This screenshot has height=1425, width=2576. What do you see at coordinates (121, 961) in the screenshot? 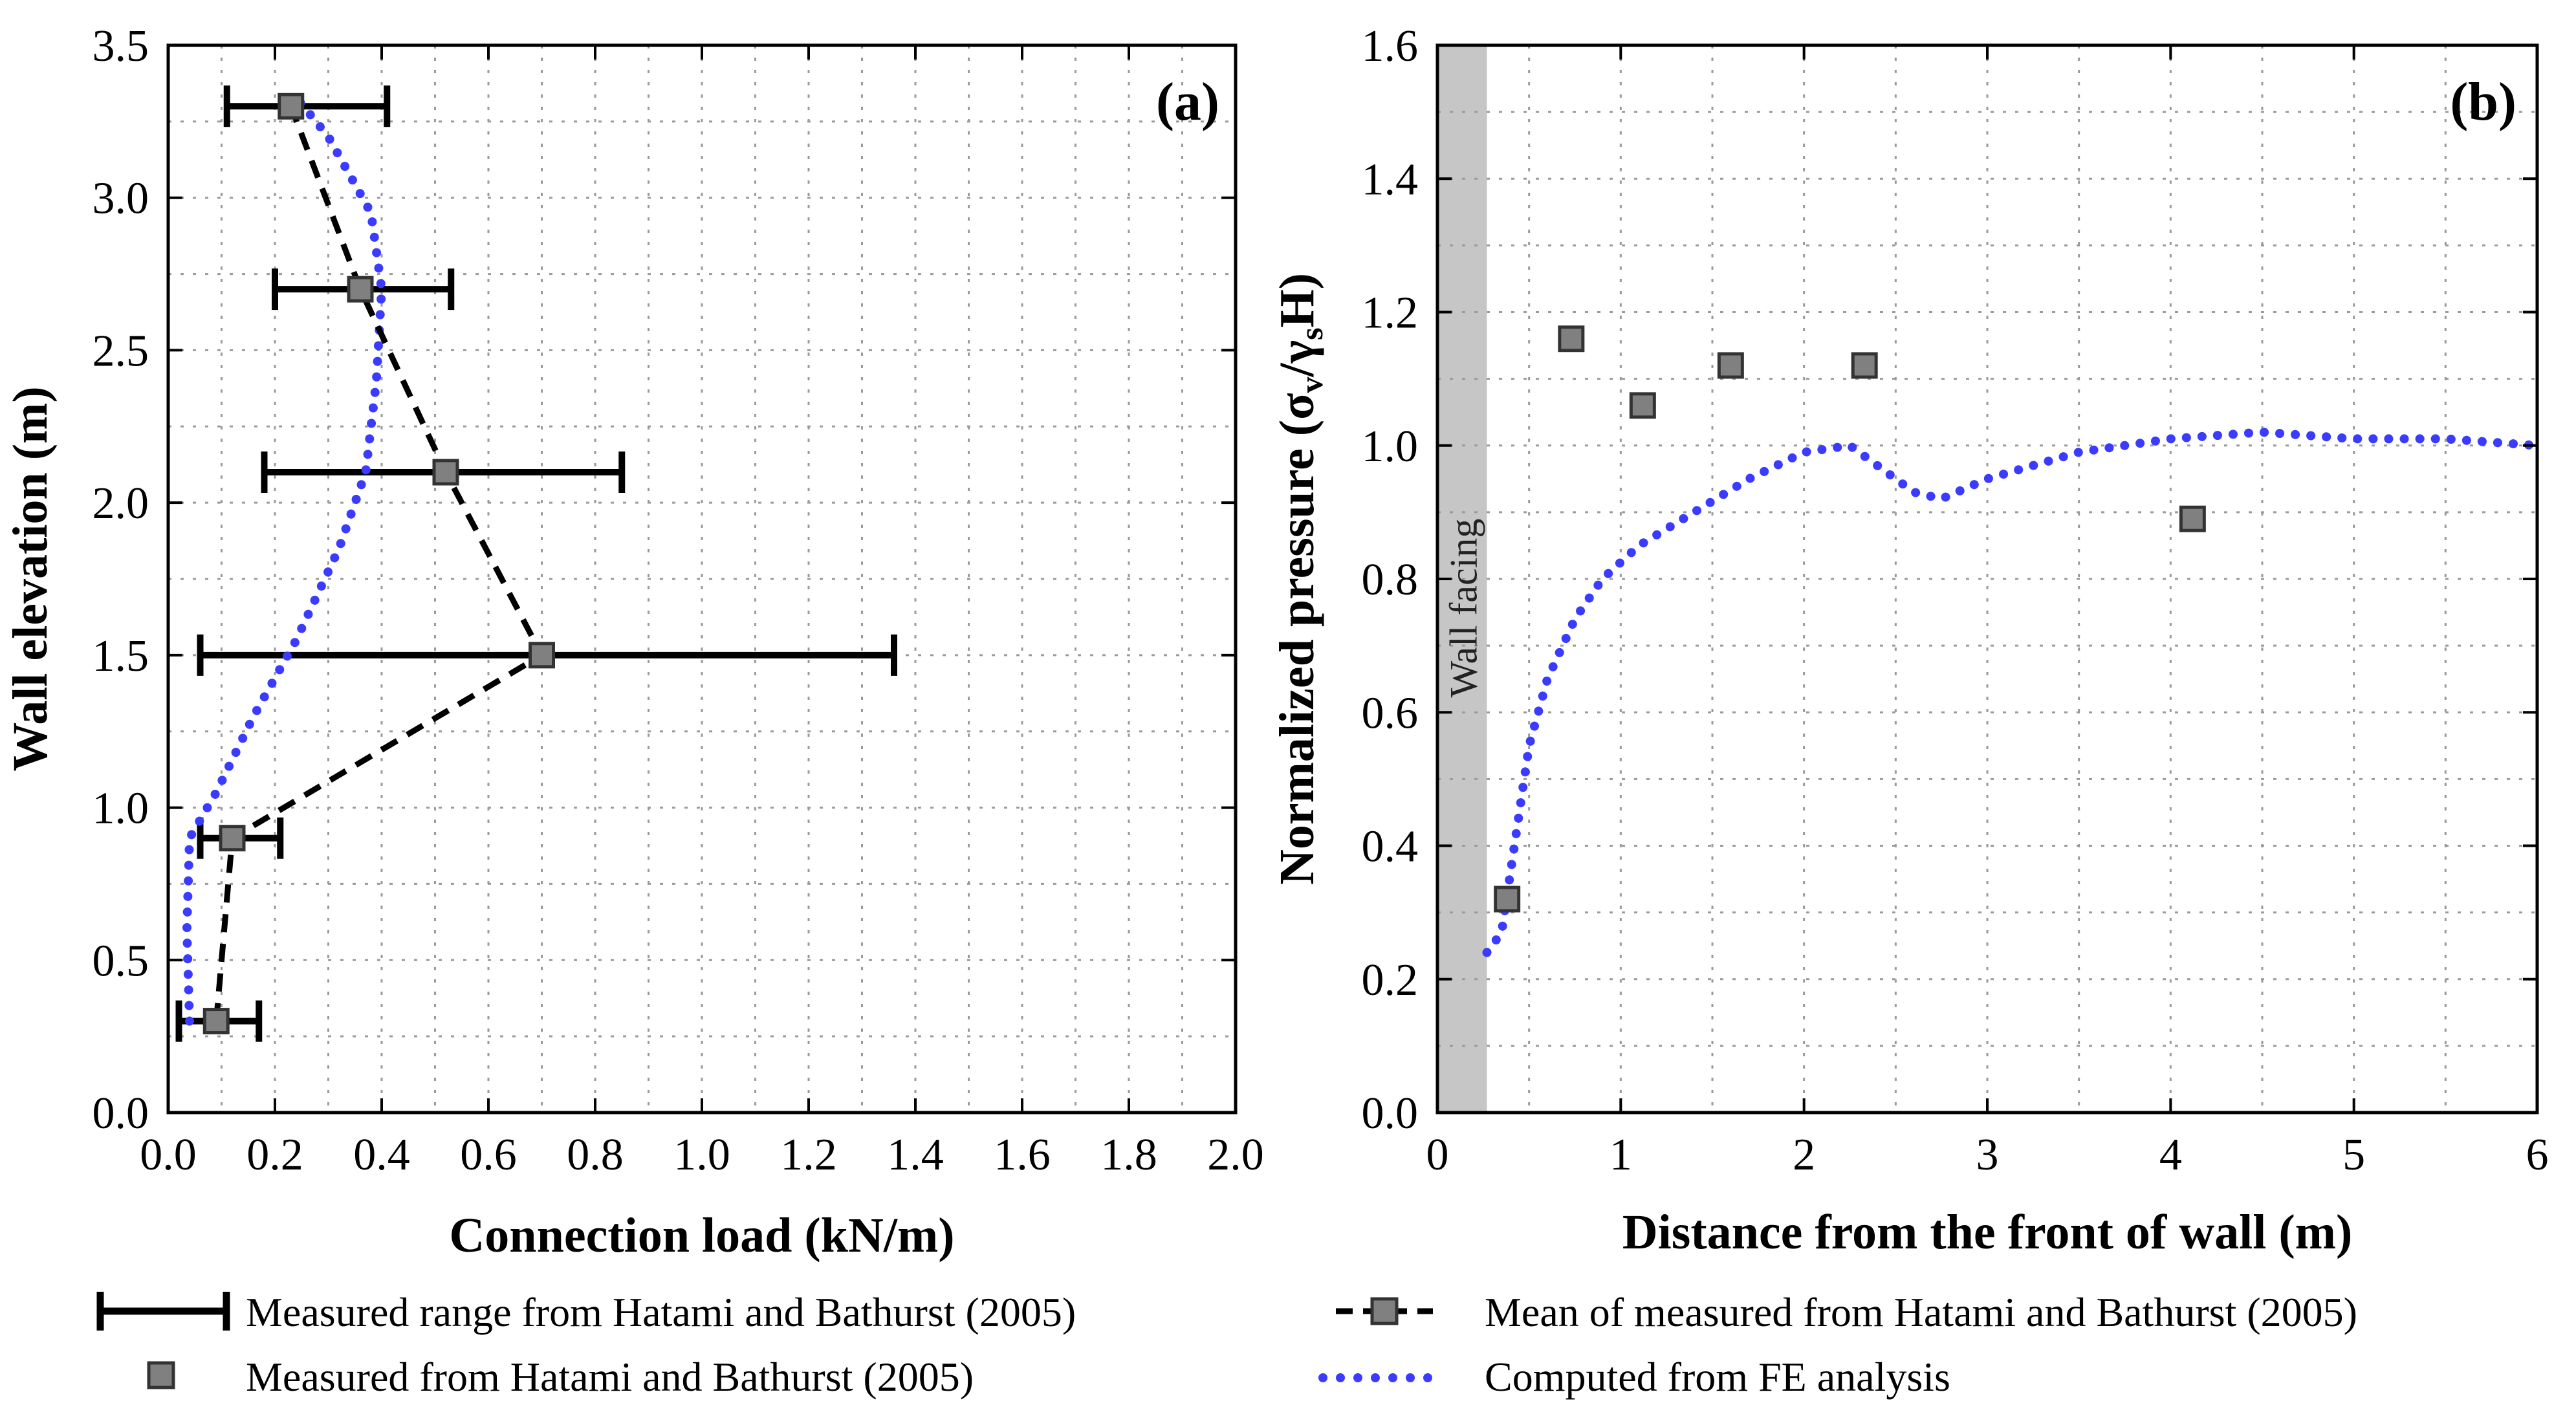
I see `chart-a-y-tick-label: 0.5` at bounding box center [121, 961].